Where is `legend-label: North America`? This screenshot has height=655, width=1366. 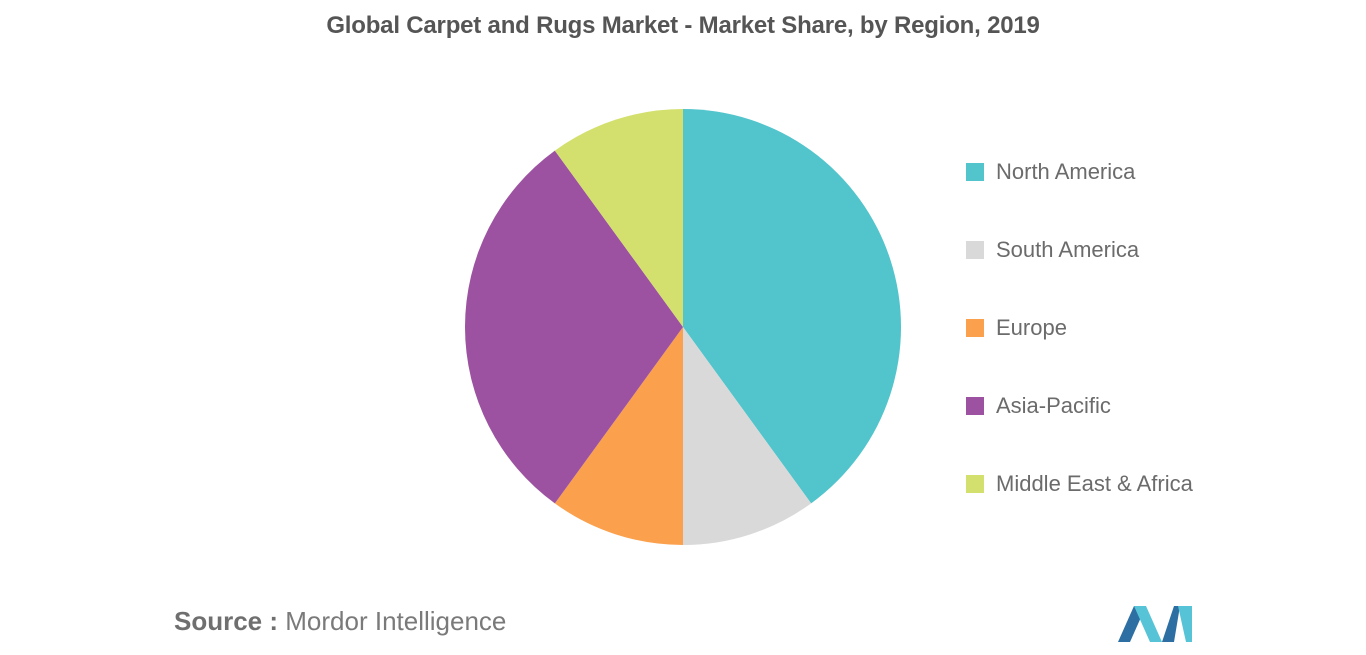 legend-label: North America is located at coordinates (1066, 171).